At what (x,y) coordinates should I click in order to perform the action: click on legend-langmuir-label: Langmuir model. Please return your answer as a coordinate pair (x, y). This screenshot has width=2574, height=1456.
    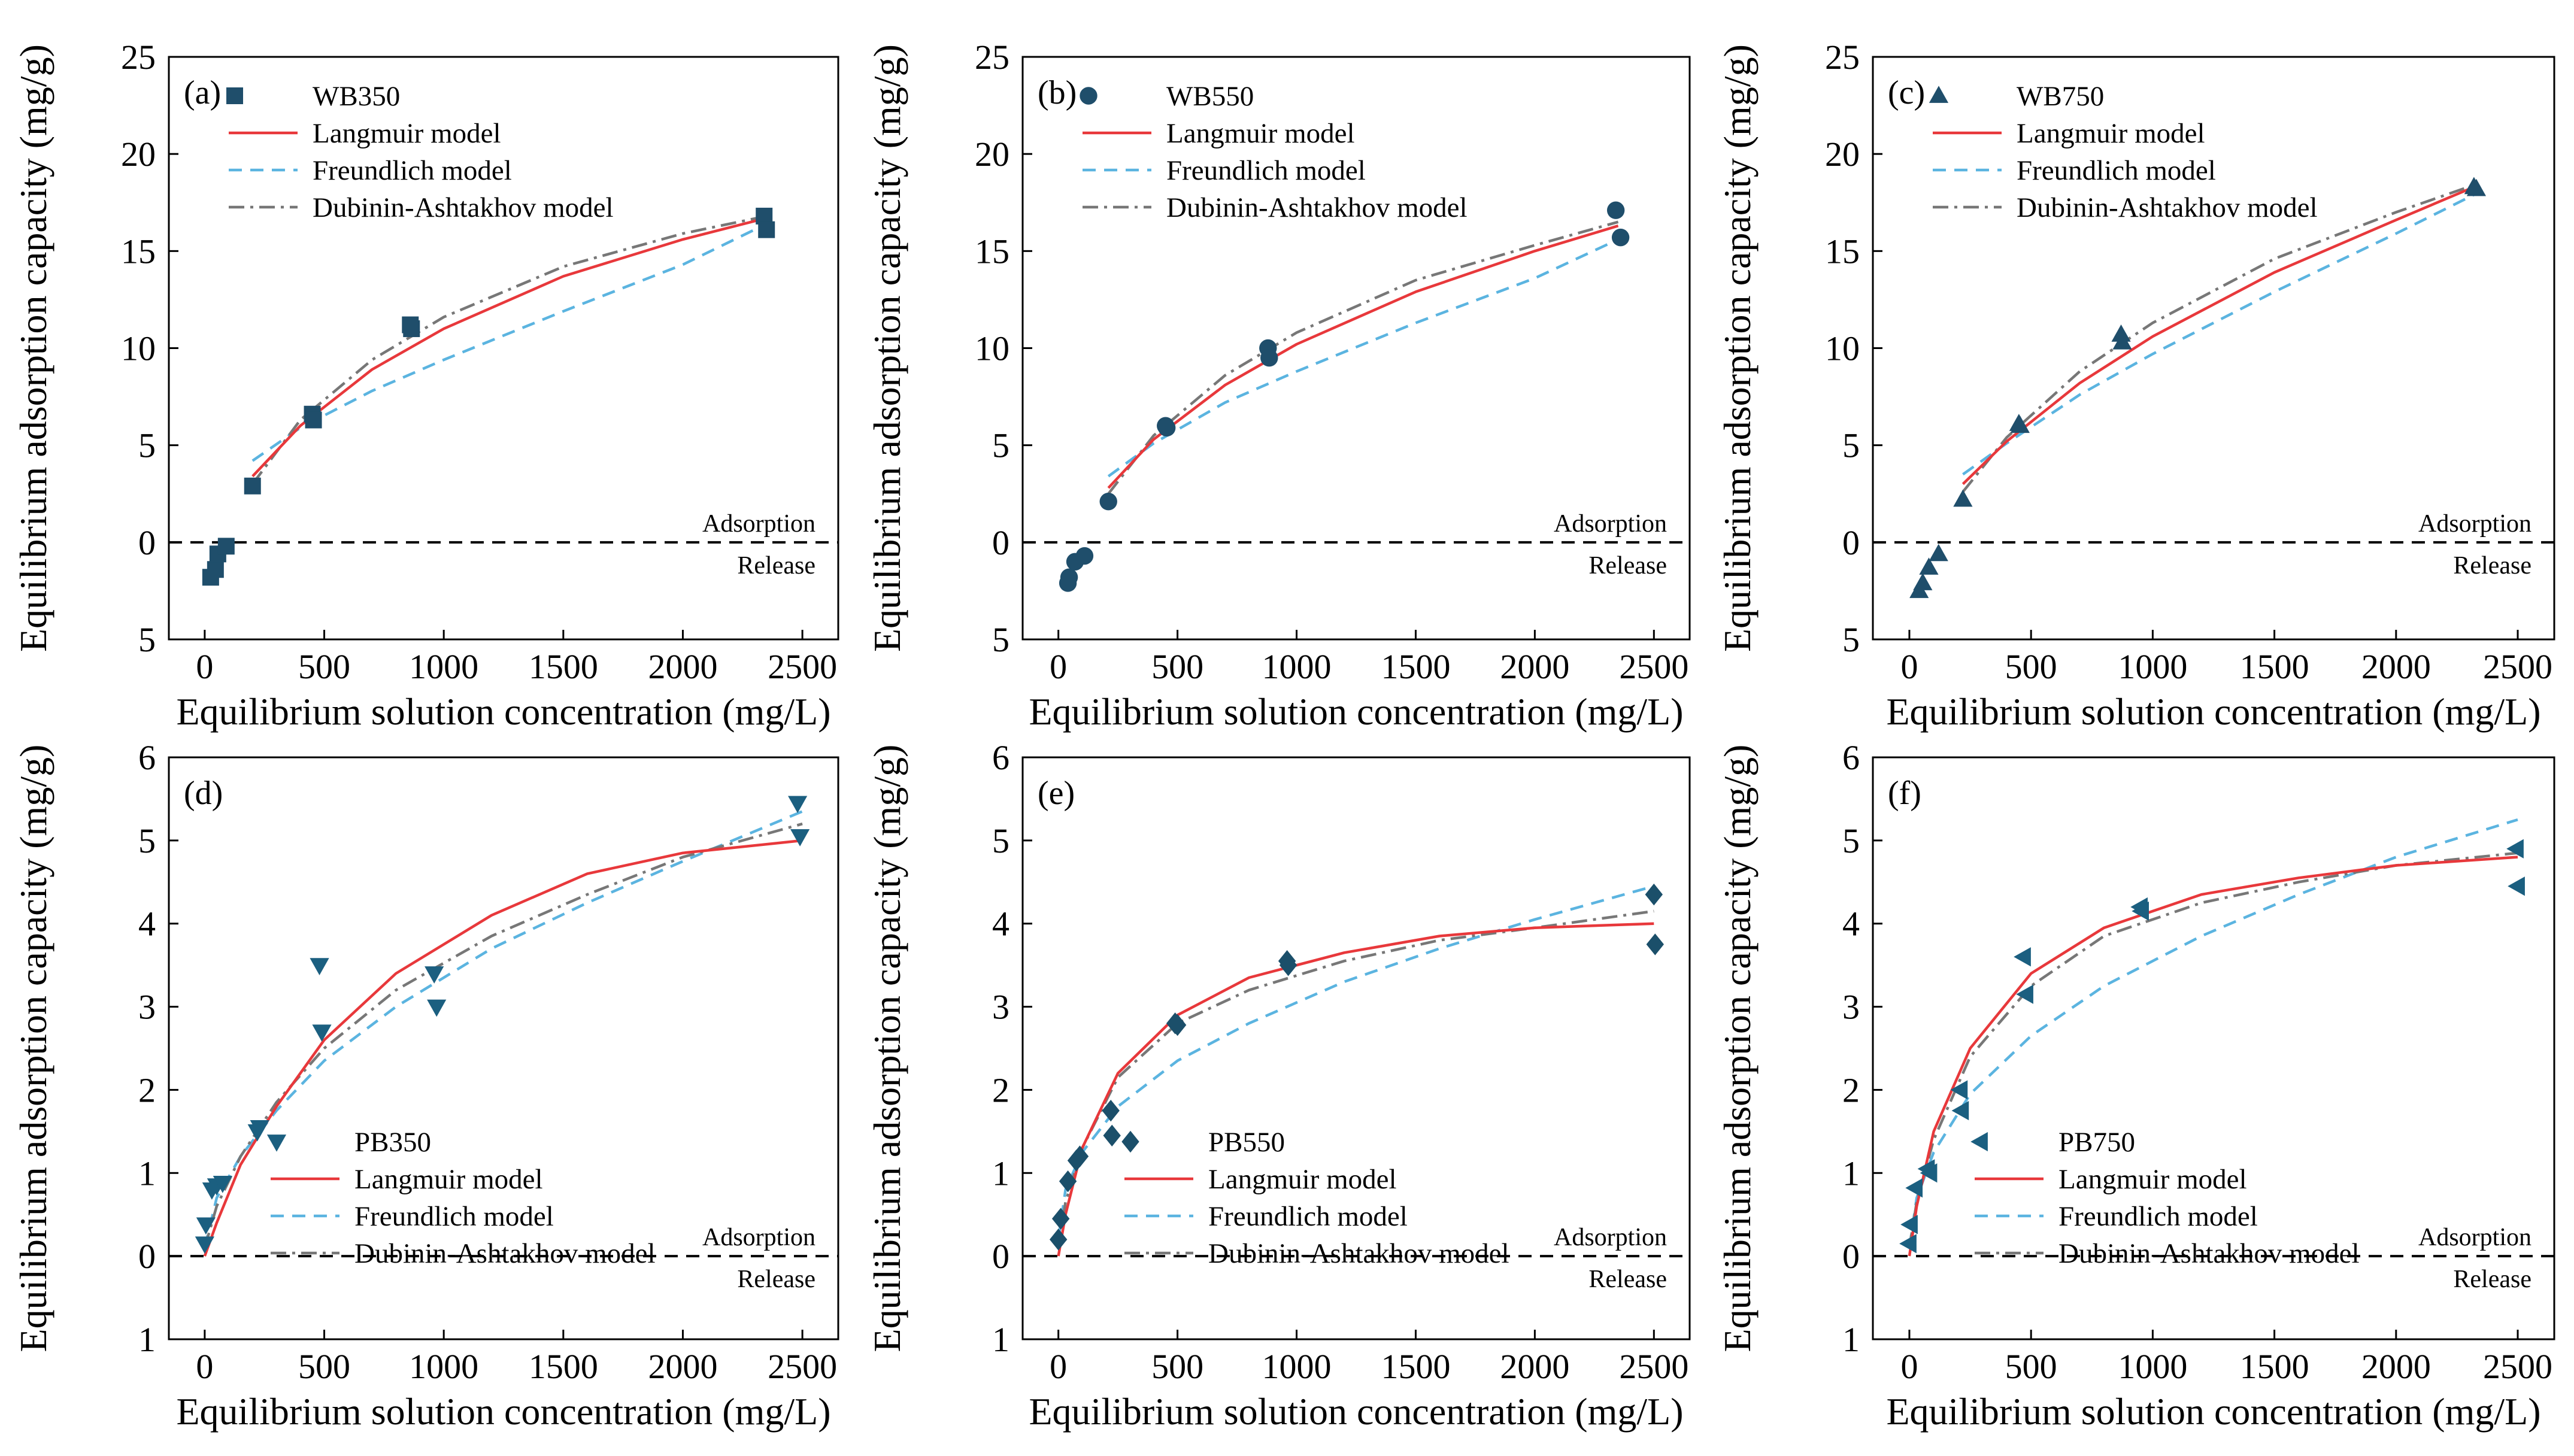
    Looking at the image, I should click on (407, 134).